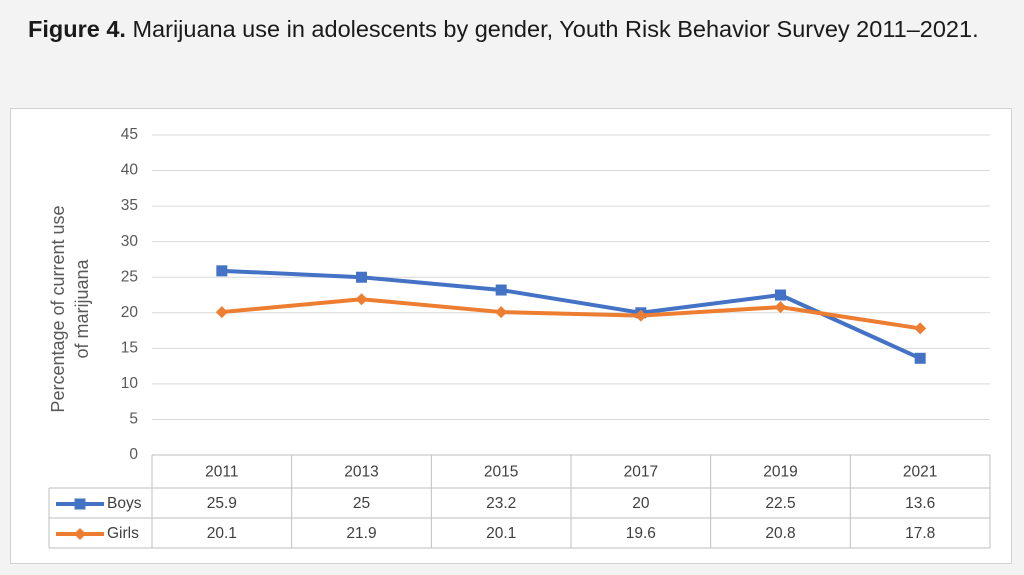  What do you see at coordinates (82, 308) in the screenshot?
I see `y-axis-title: of marijuana` at bounding box center [82, 308].